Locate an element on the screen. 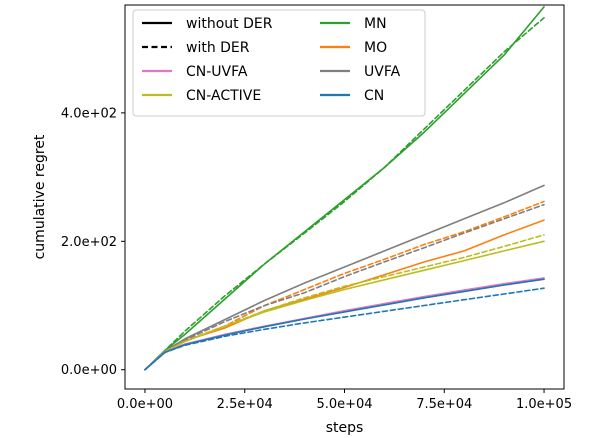  legend-label: CN-ACTIVE is located at coordinates (223, 96).